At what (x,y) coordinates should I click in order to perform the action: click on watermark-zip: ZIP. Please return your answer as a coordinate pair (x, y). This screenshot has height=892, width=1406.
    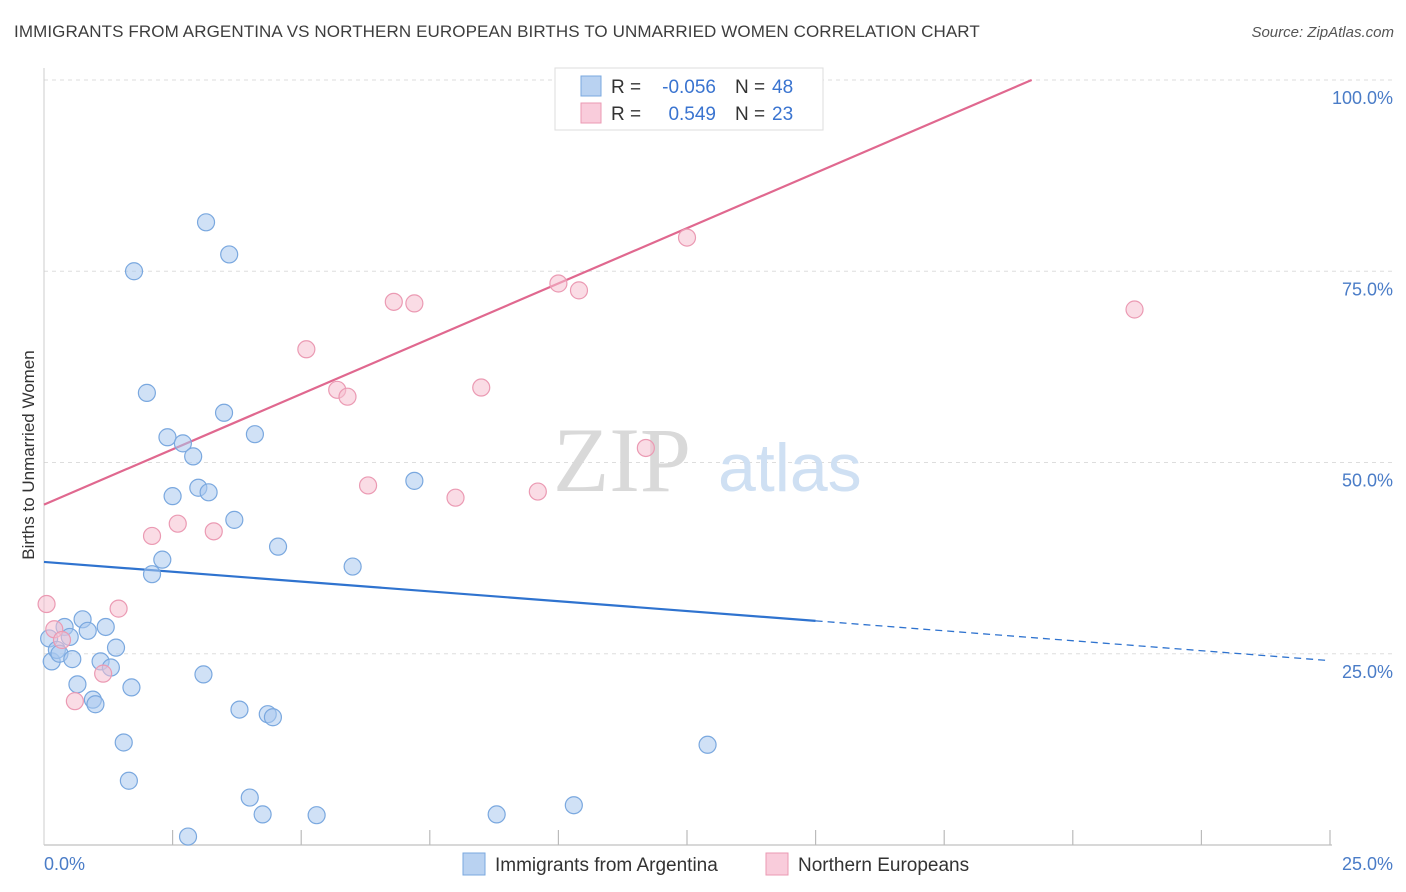
    Looking at the image, I should click on (622, 460).